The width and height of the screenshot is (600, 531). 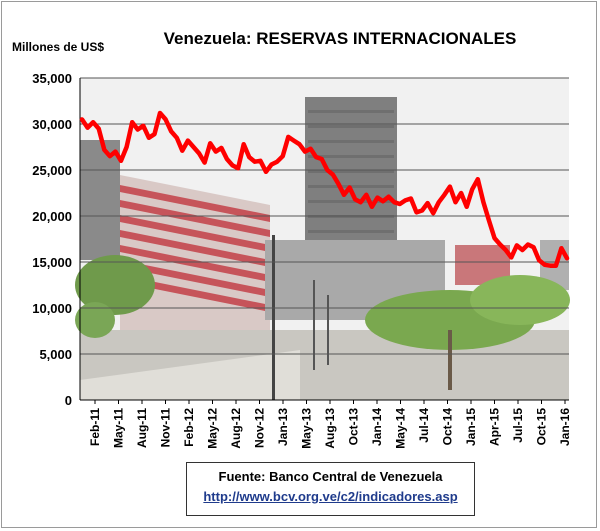 I want to click on y-tick-label: 10,000, so click(x=52, y=308).